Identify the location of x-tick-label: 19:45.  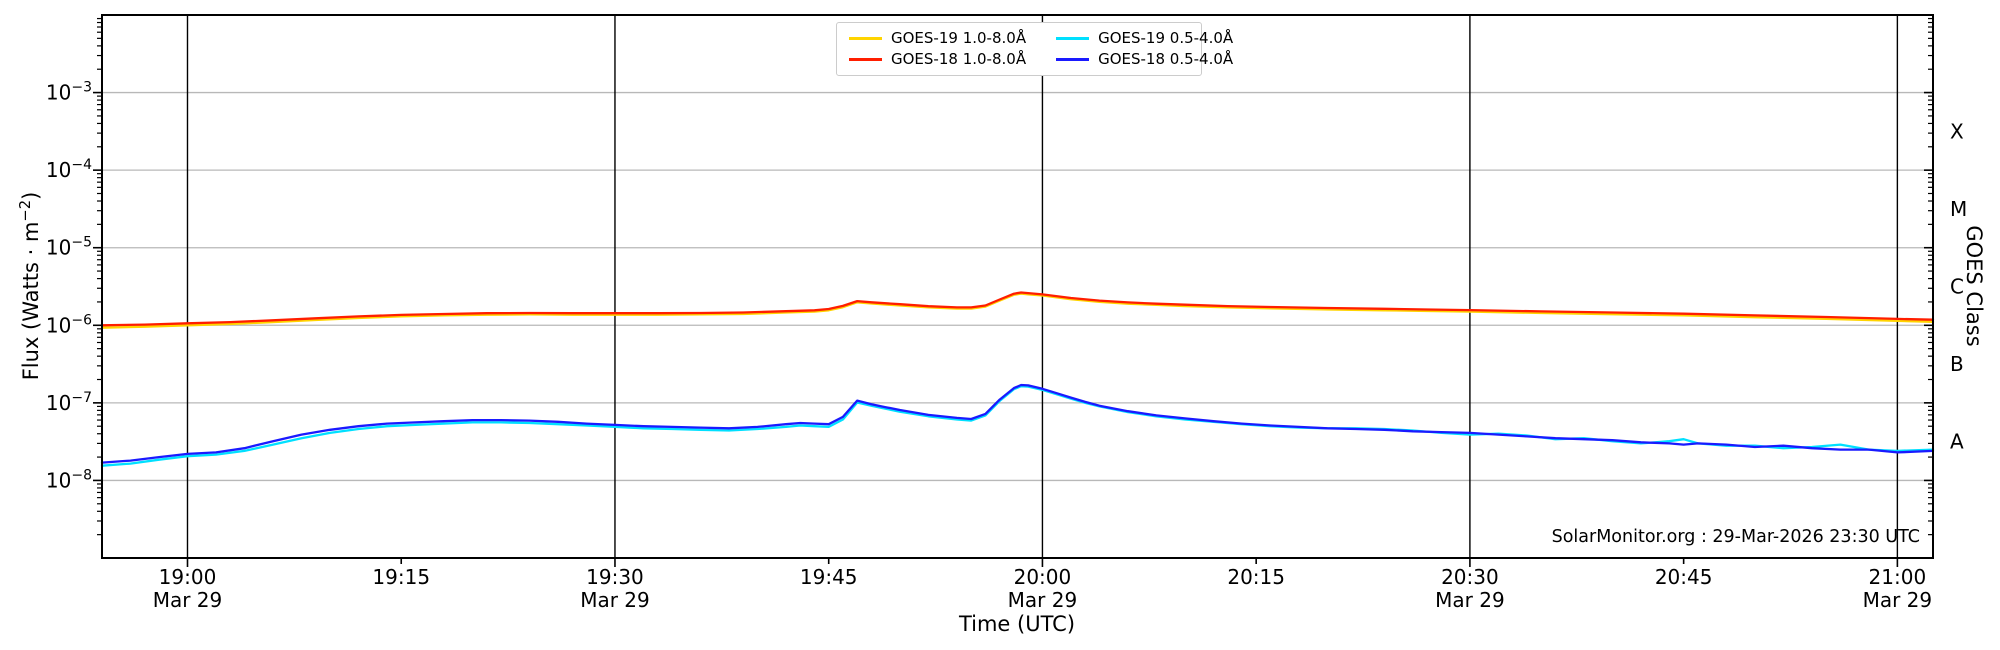
(829, 577).